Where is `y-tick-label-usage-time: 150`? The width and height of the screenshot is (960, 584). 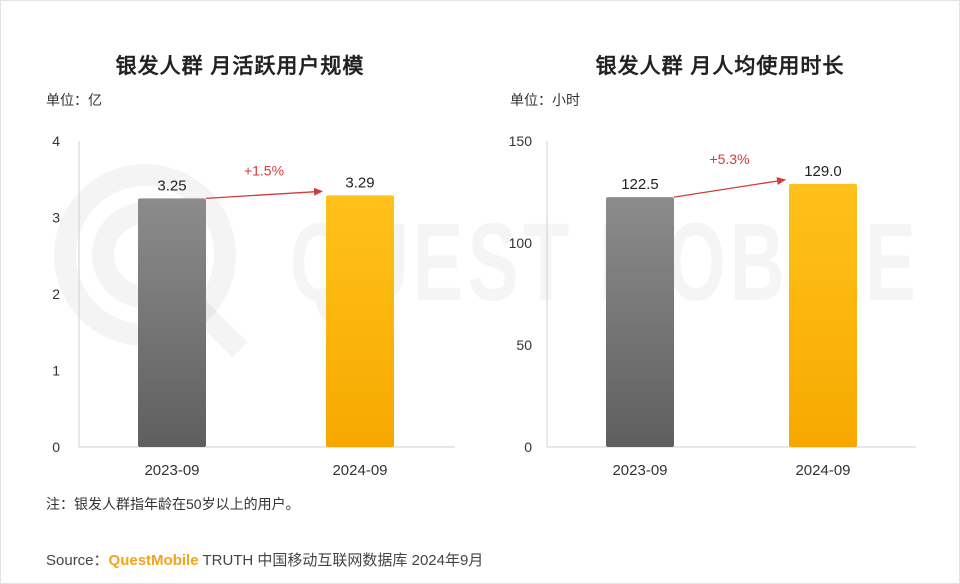 y-tick-label-usage-time: 150 is located at coordinates (521, 141).